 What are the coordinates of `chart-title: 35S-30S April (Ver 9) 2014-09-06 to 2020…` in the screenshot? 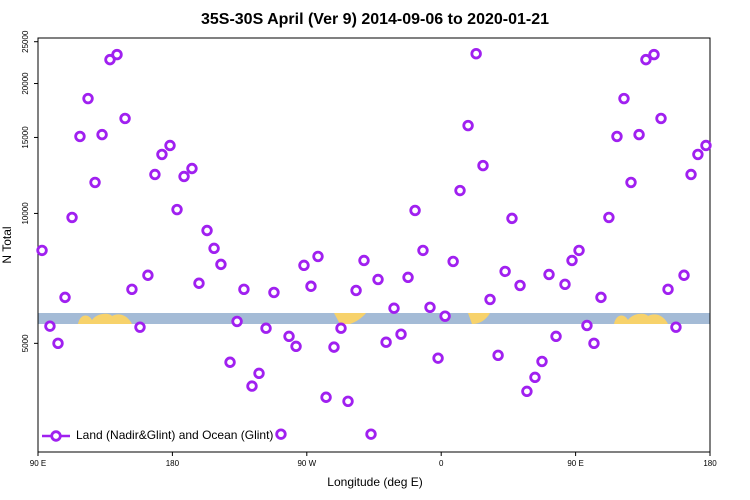 It's located at (375, 19).